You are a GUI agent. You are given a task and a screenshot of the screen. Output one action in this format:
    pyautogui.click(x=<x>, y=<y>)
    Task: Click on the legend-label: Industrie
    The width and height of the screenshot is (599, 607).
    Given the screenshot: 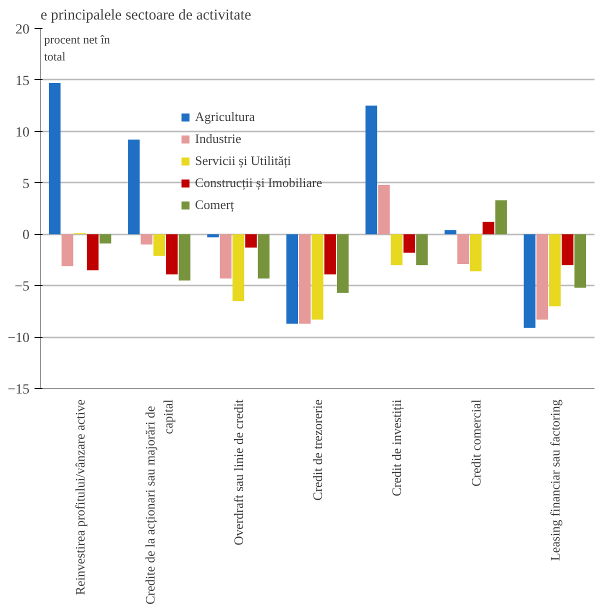 What is the action you would take?
    pyautogui.click(x=218, y=139)
    